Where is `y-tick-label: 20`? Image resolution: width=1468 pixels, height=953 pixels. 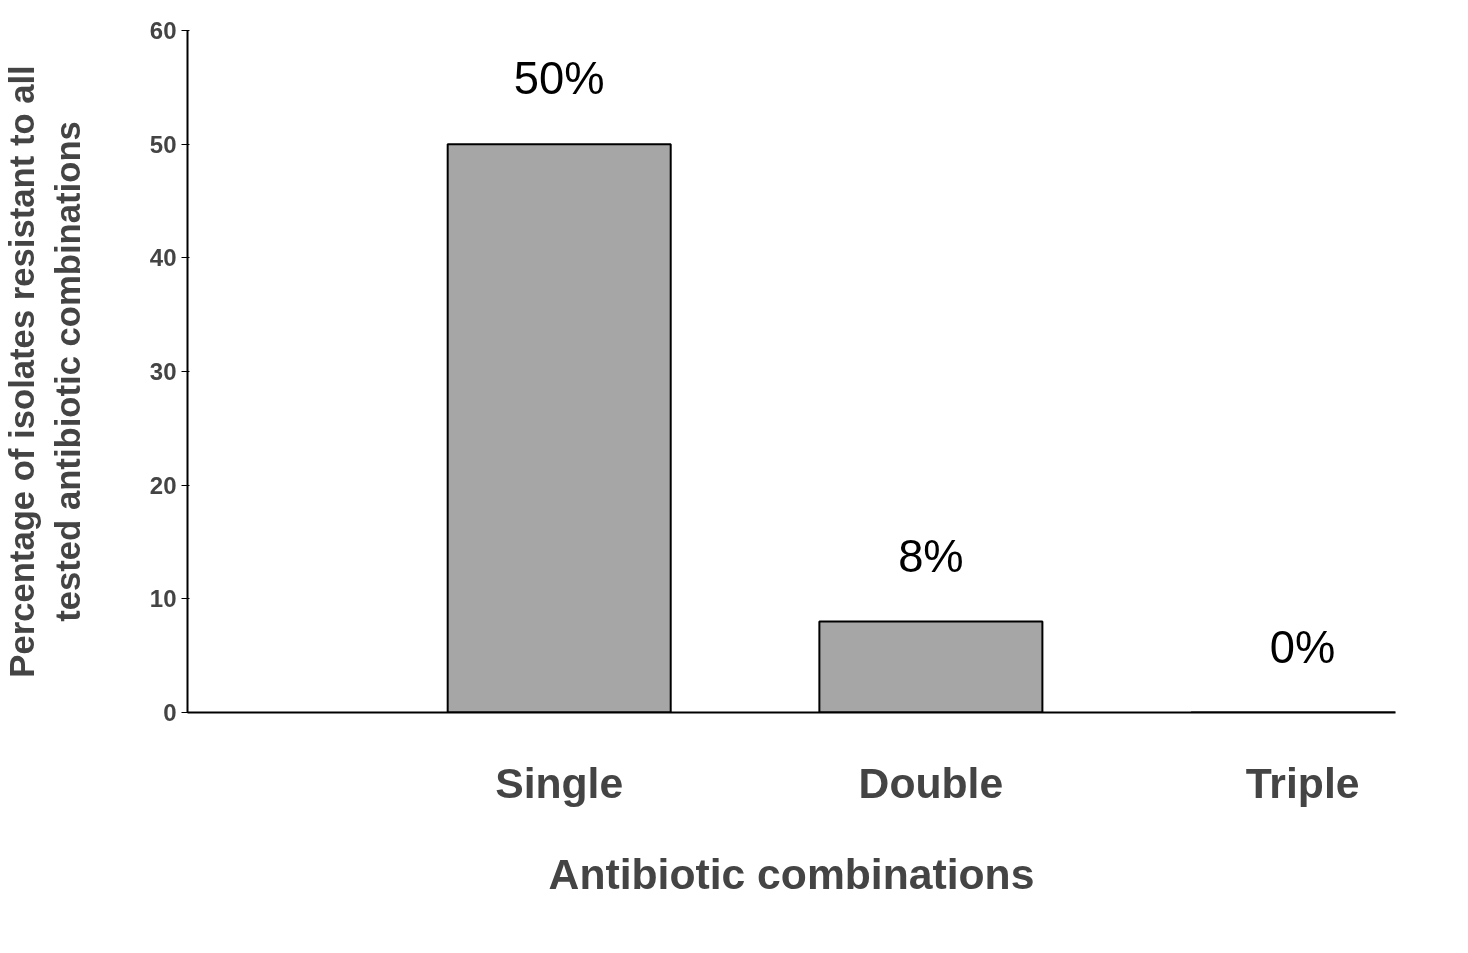
y-tick-label: 20 is located at coordinates (163, 485).